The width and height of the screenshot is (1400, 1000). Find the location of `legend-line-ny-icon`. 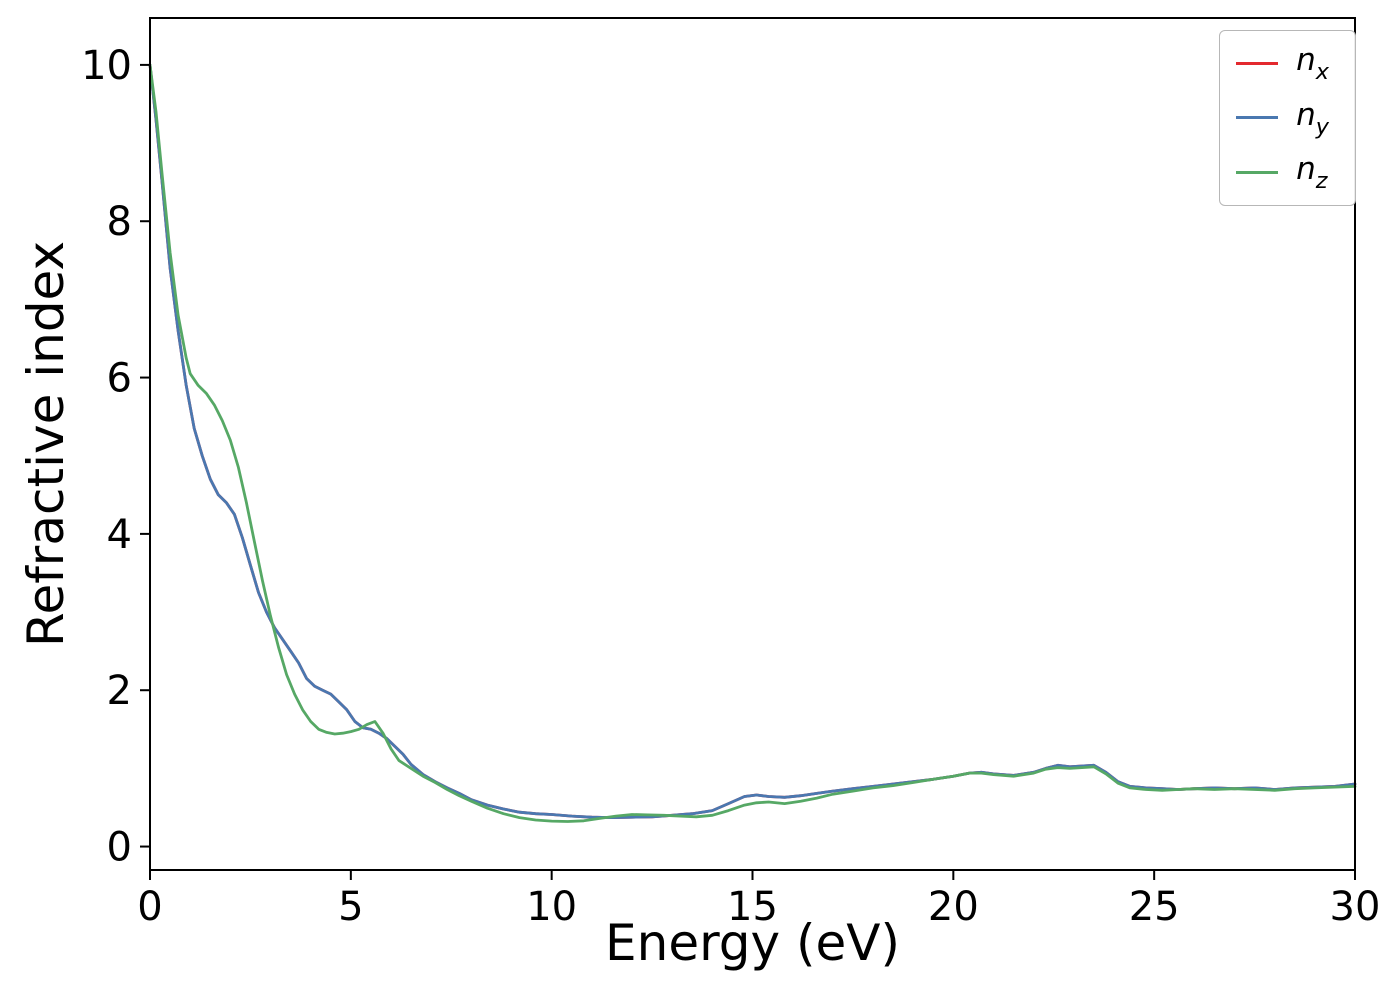

legend-line-ny-icon is located at coordinates (1257, 118).